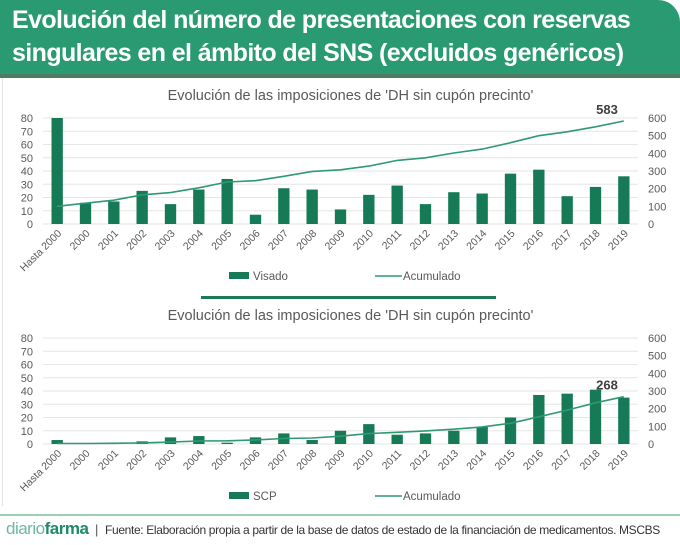 This screenshot has height=545, width=680. I want to click on legend-line-label: Acumulado, so click(432, 497).